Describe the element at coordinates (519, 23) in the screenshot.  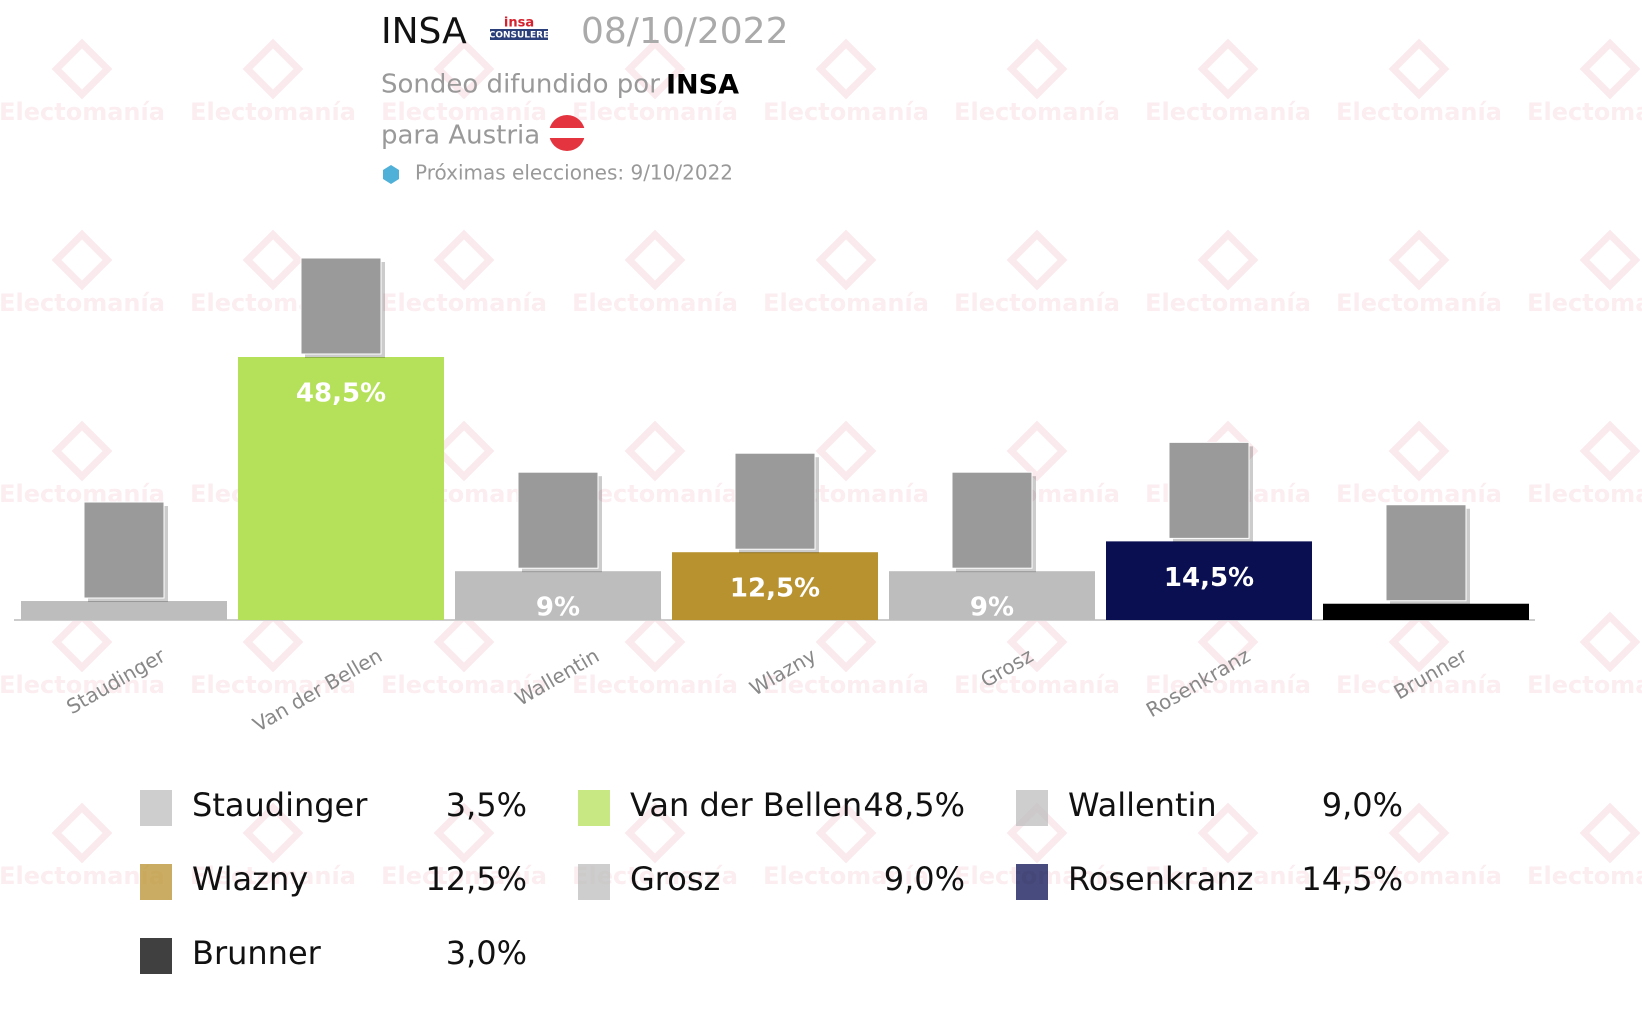
I see `logo-top: insa` at that location.